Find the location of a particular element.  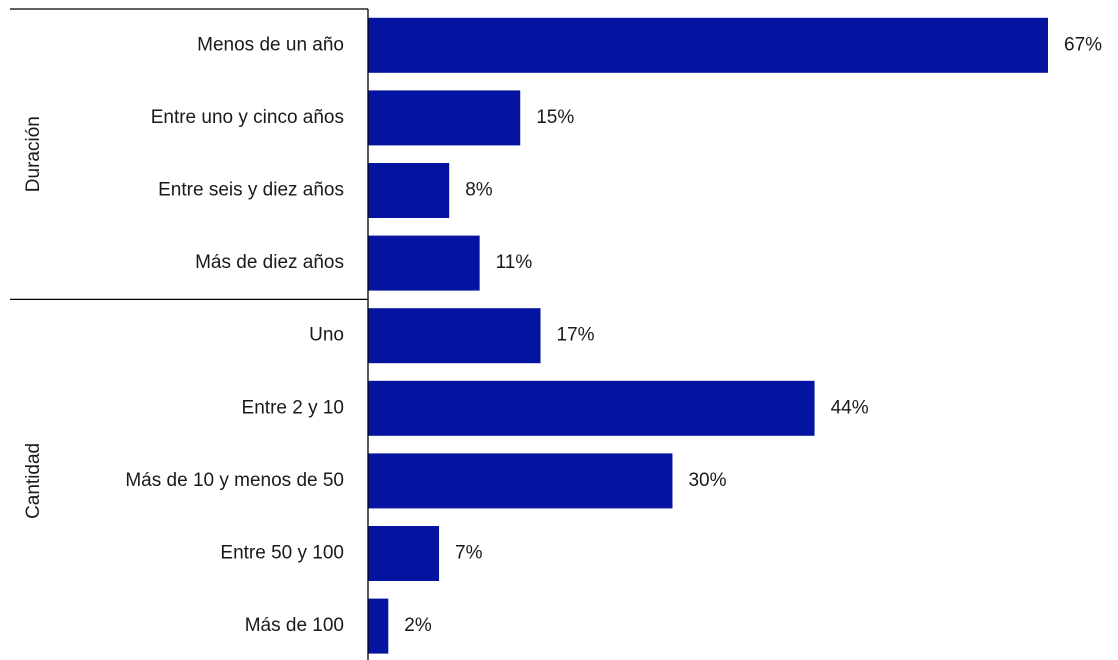

value-label: 17% is located at coordinates (576, 335).